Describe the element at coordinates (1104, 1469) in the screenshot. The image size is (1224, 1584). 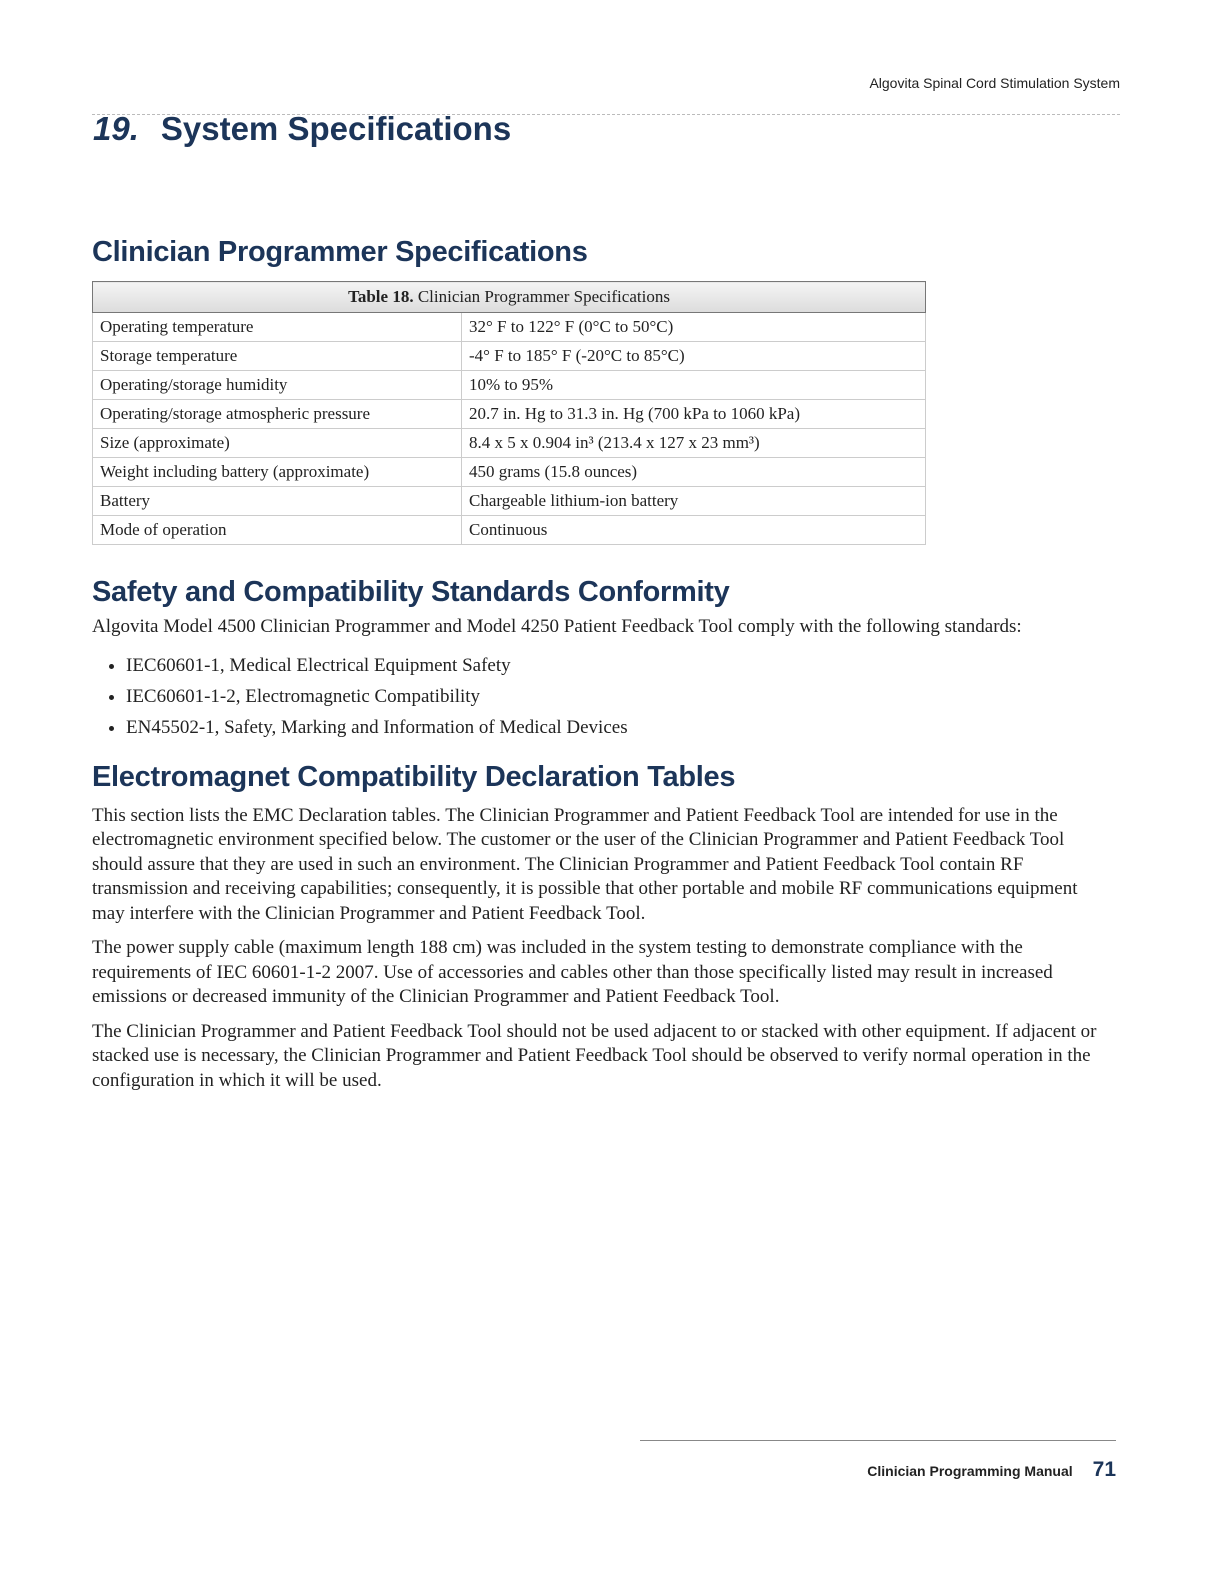
I see `page-number: 71` at that location.